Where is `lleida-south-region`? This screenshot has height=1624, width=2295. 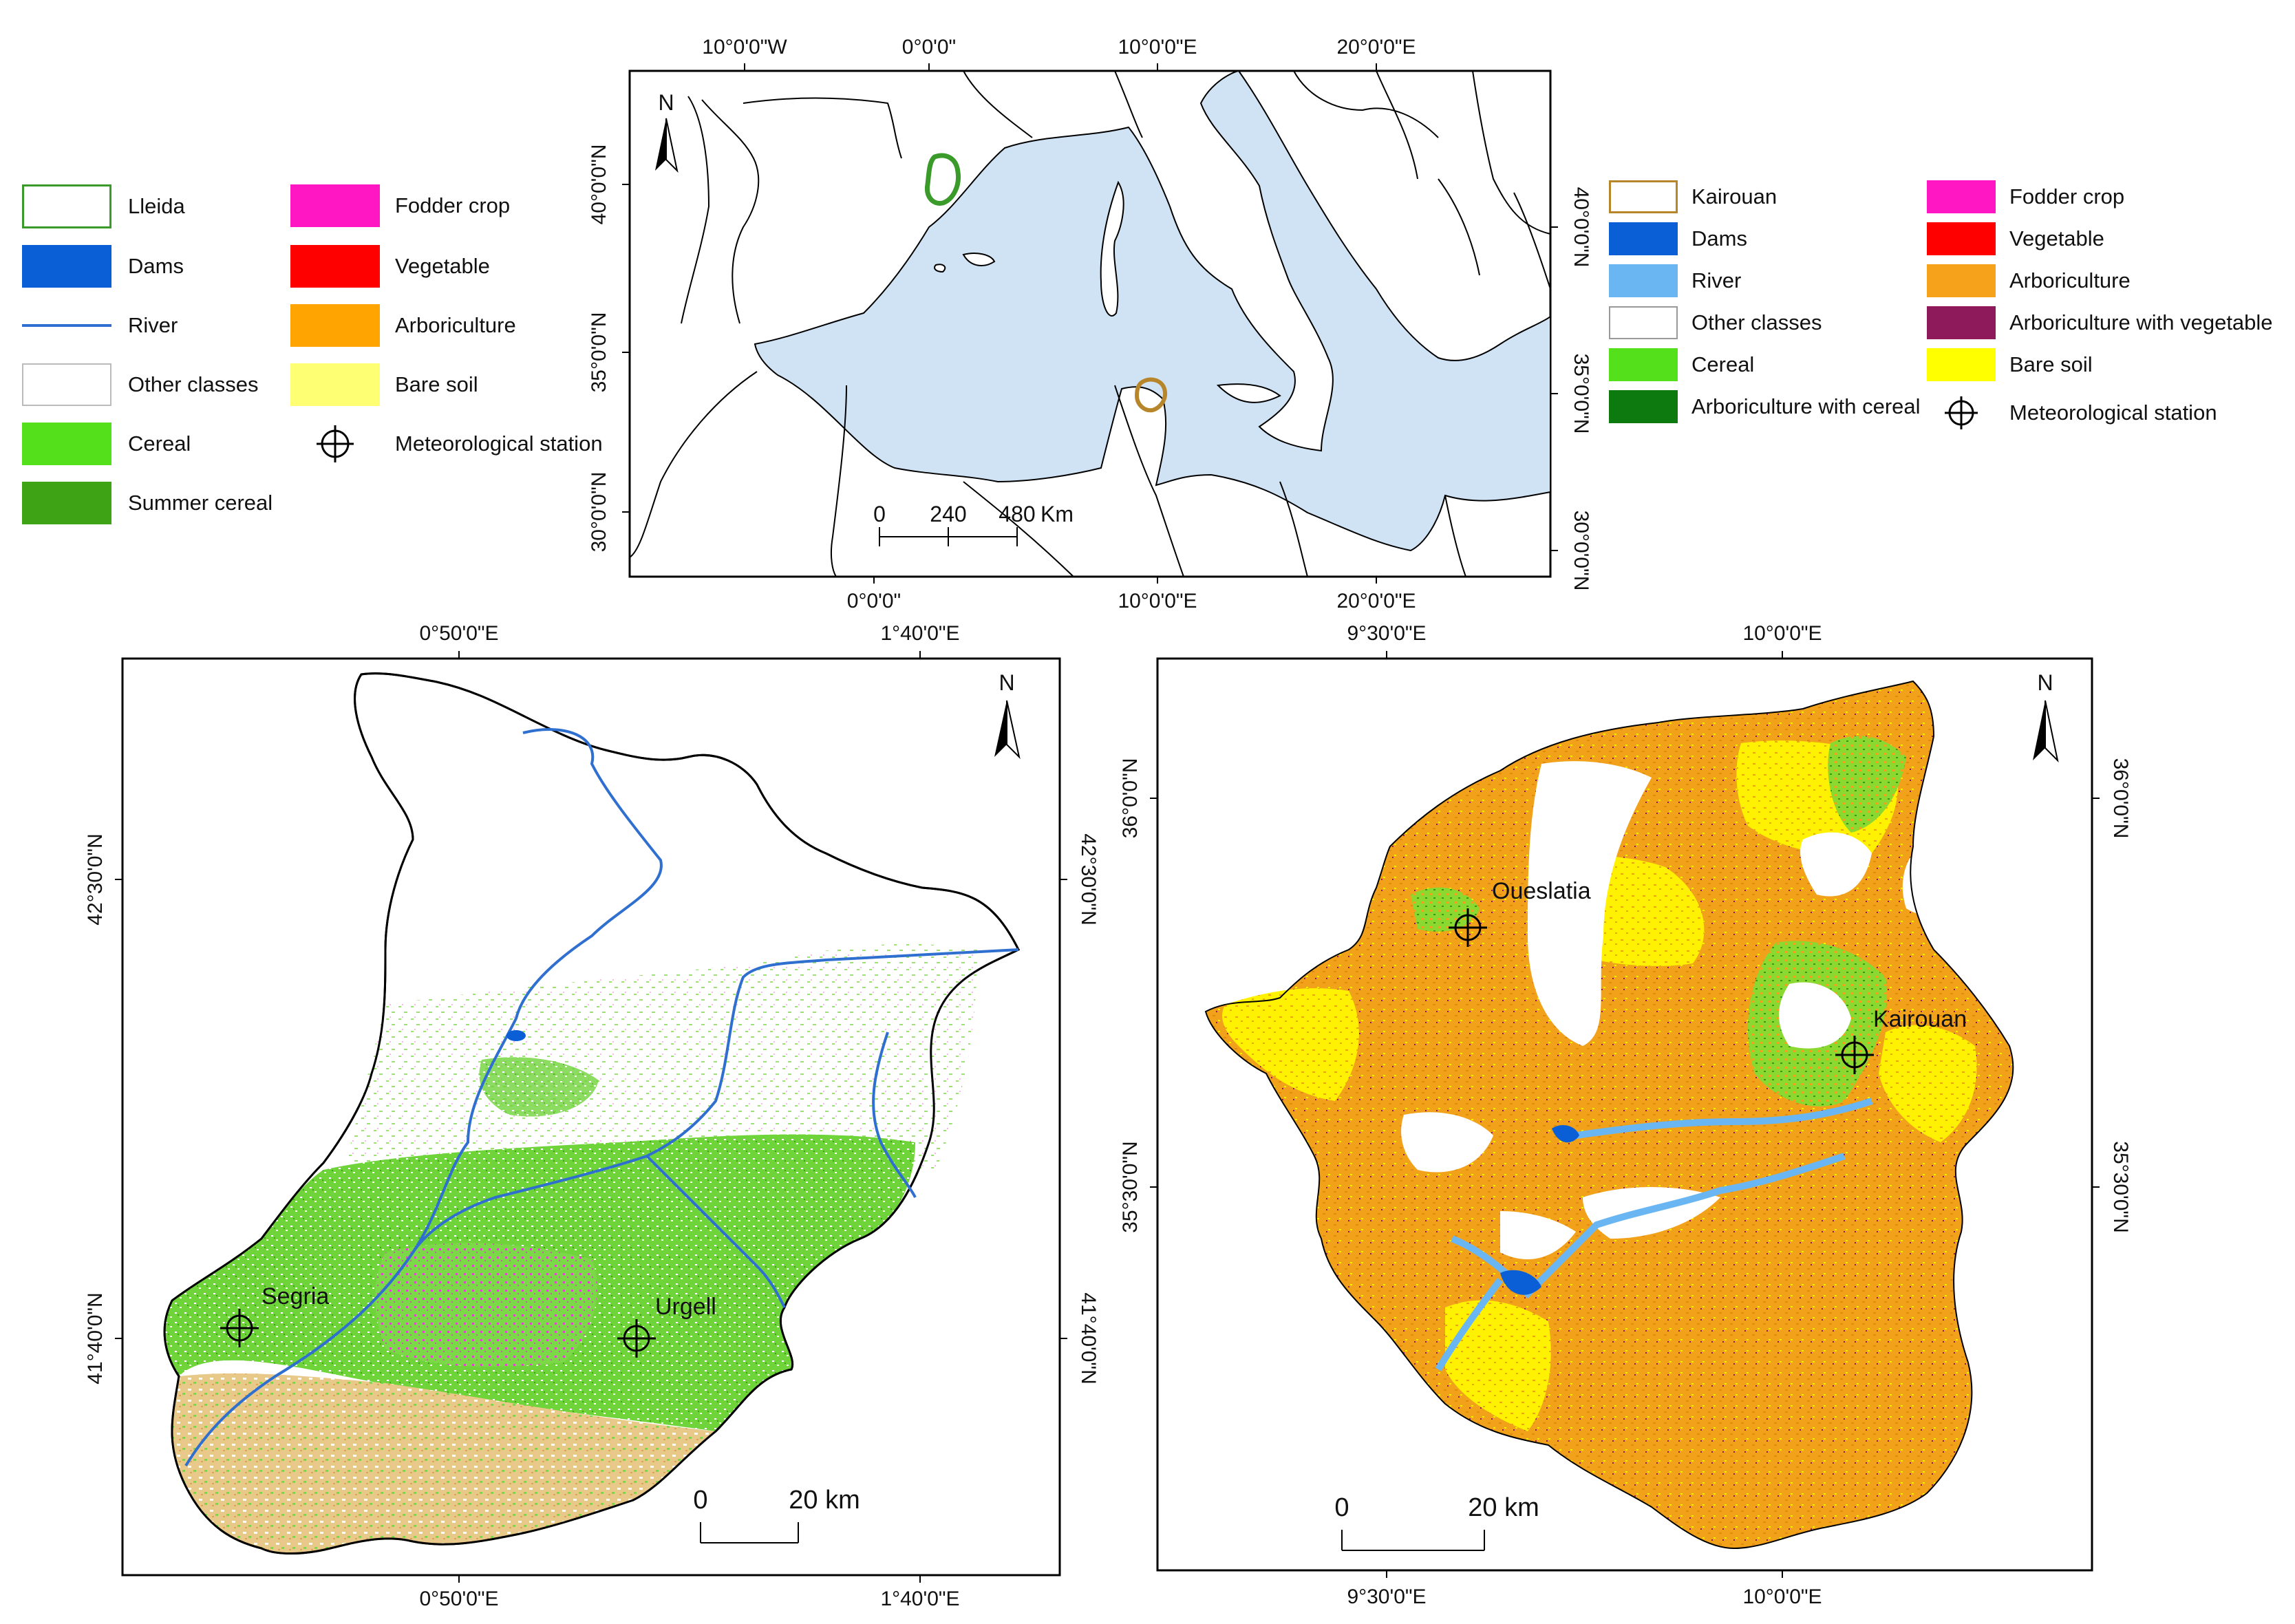
lleida-south-region is located at coordinates (444, 1463).